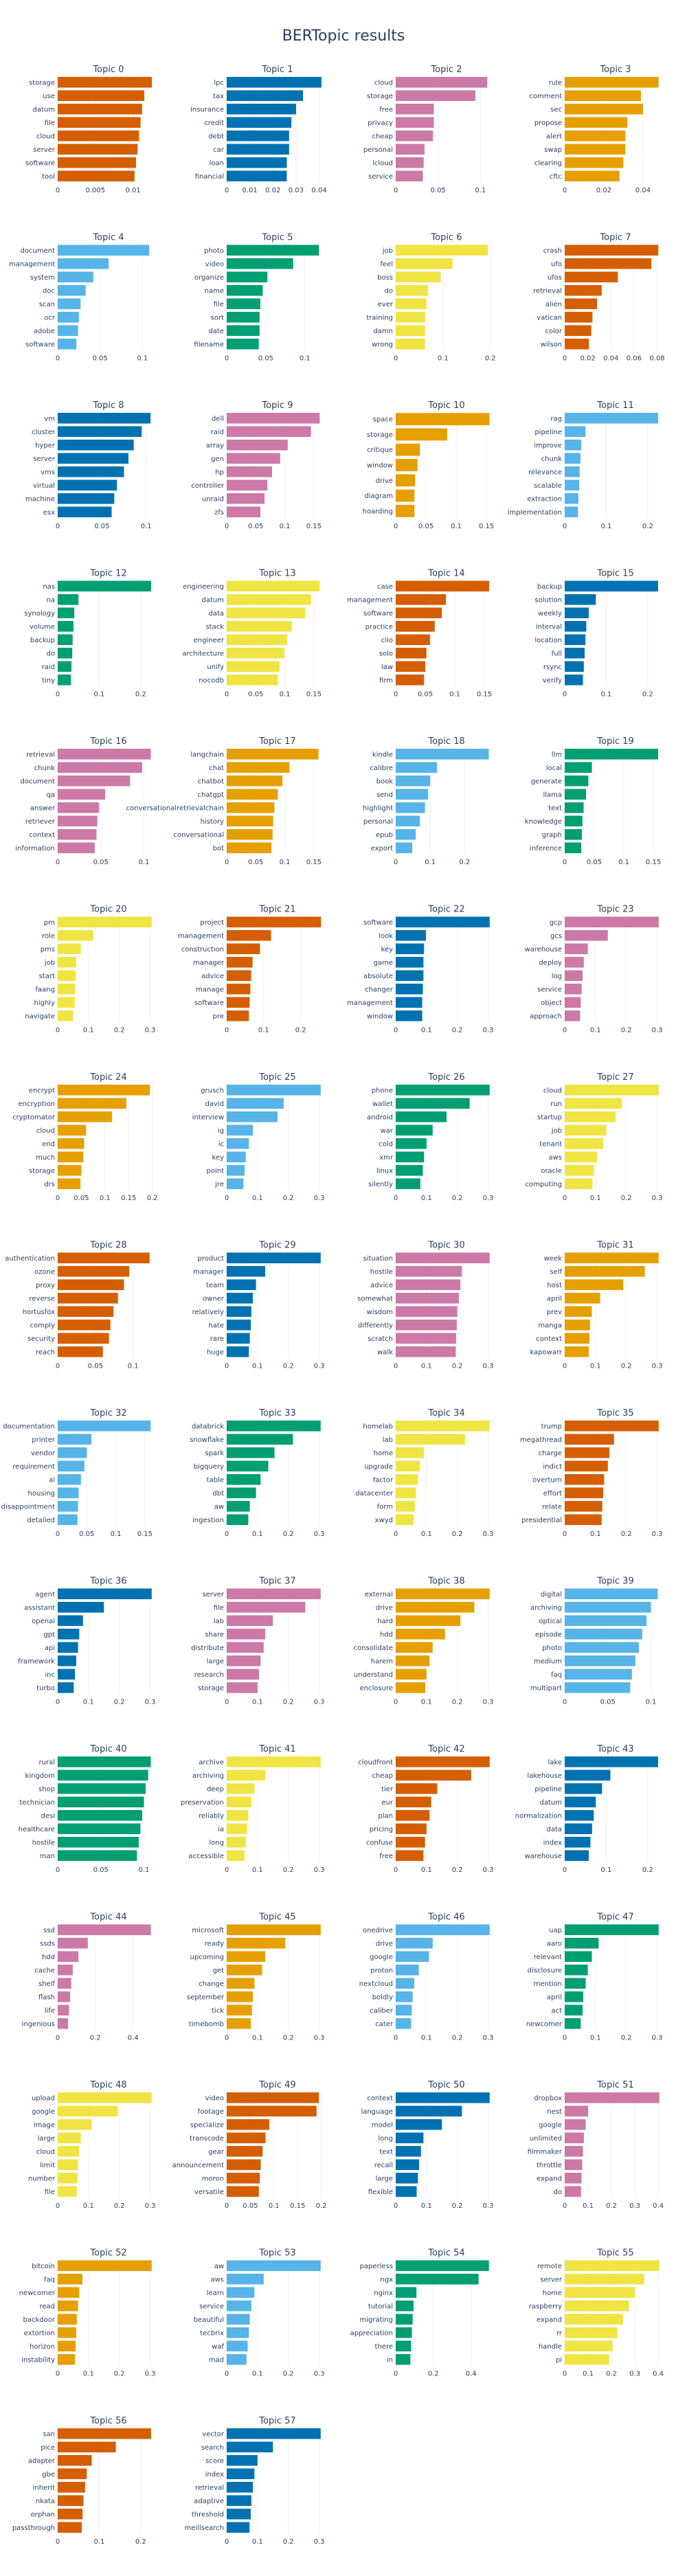 Image resolution: width=687 pixels, height=2576 pixels. What do you see at coordinates (381, 1184) in the screenshot?
I see `bar-label: silently` at bounding box center [381, 1184].